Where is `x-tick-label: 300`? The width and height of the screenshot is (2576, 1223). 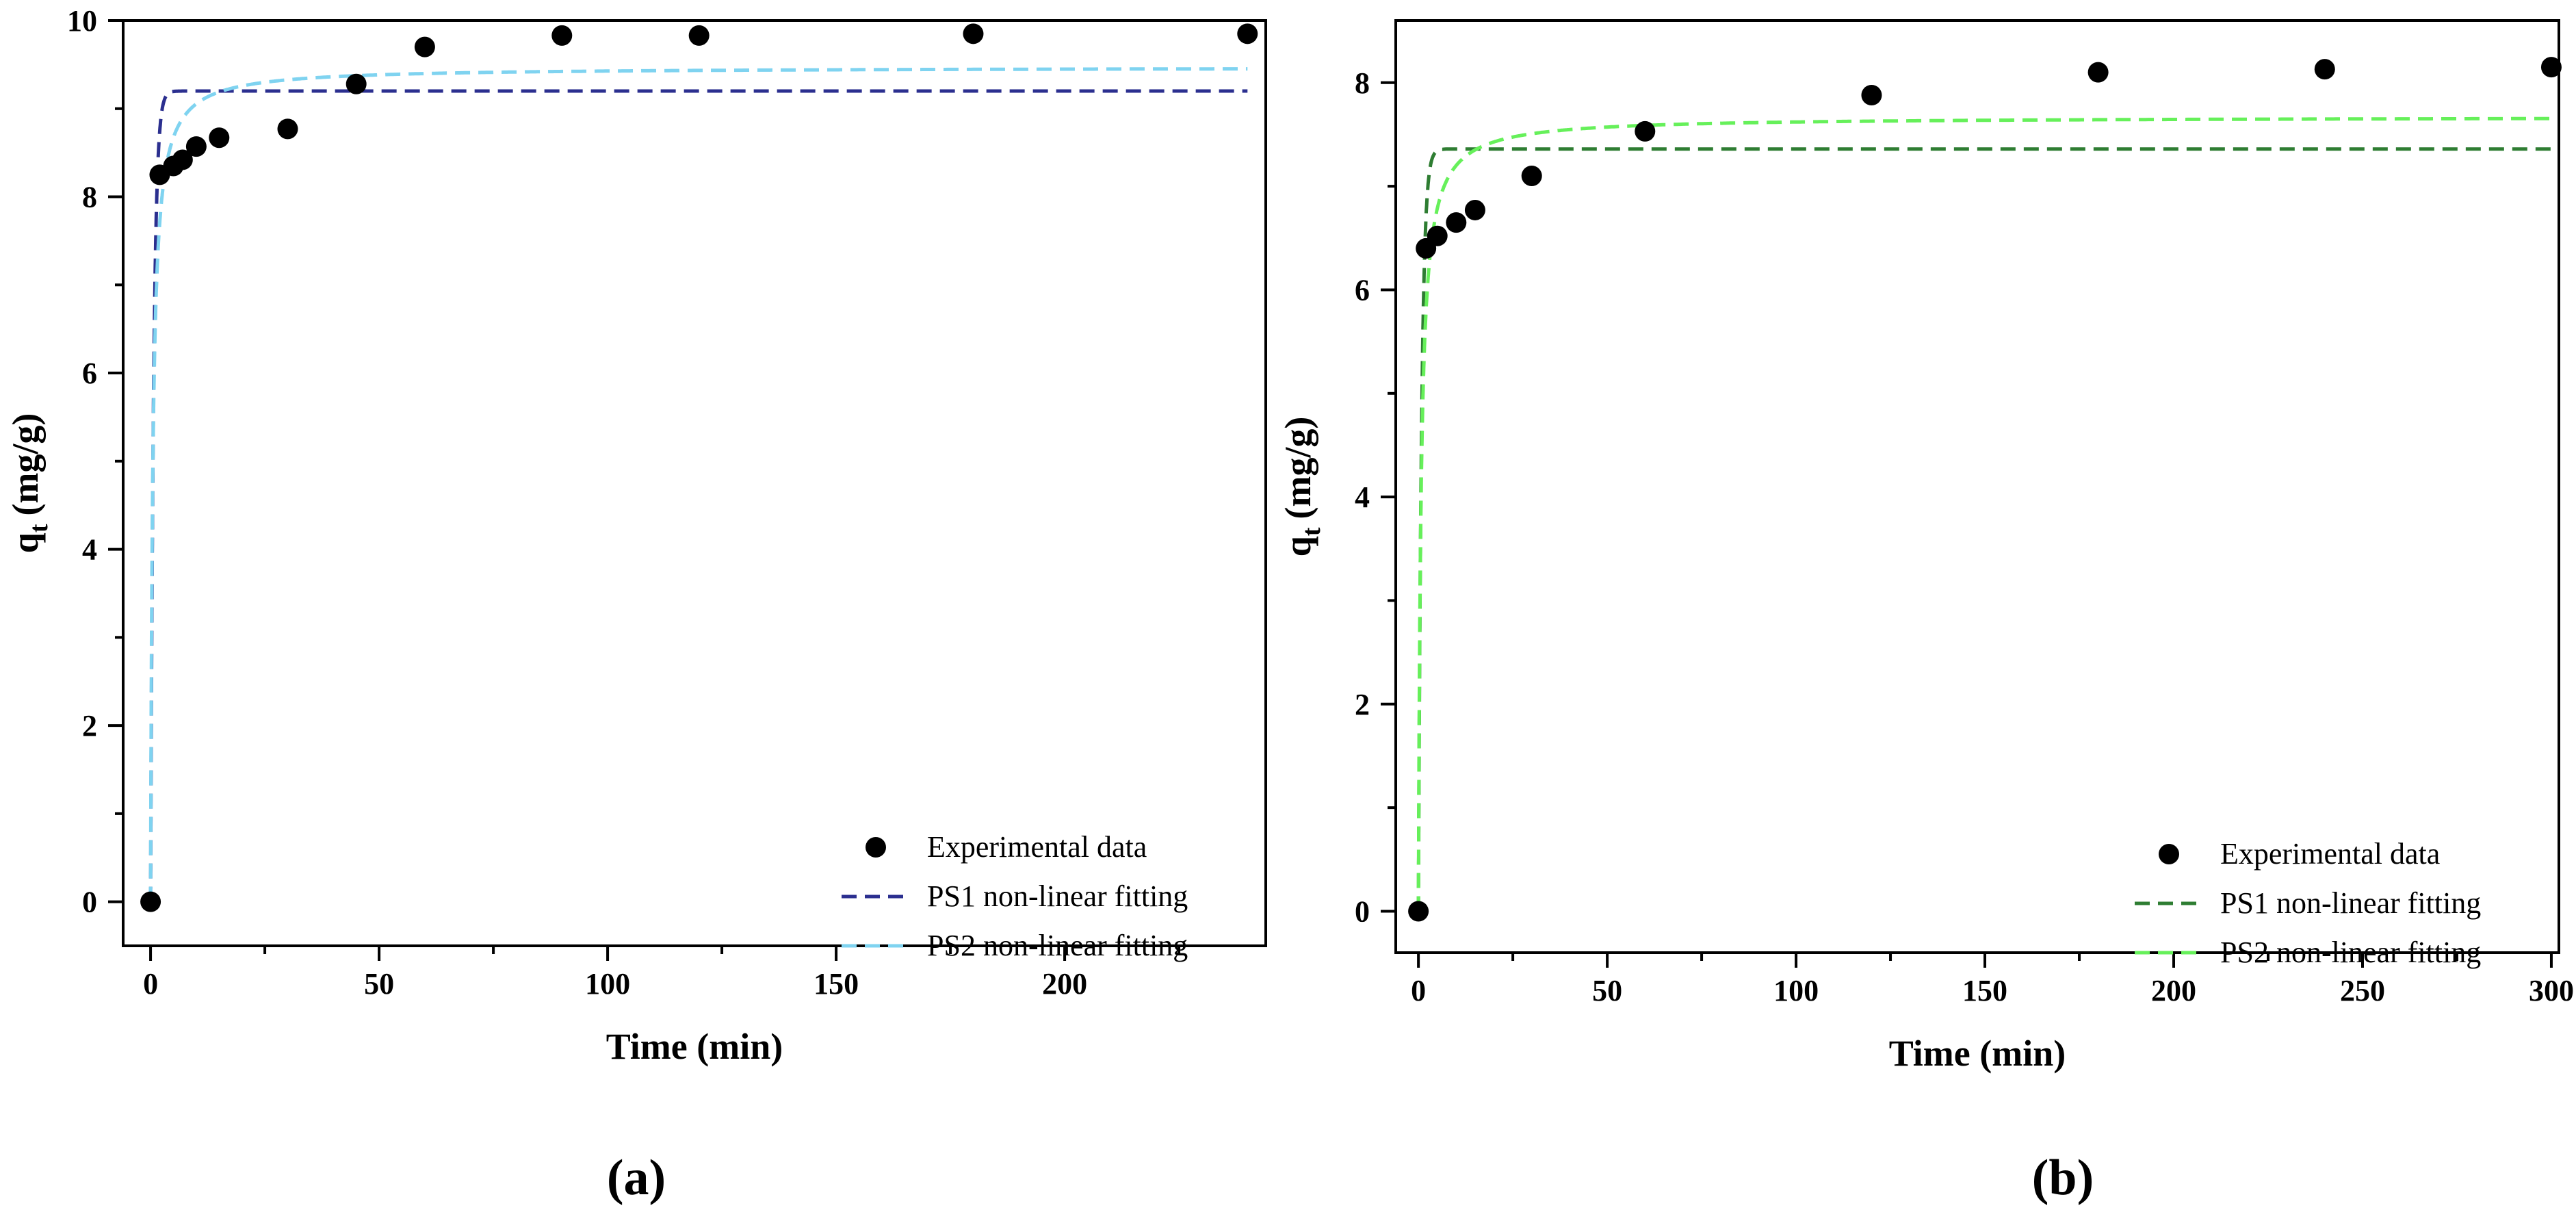 x-tick-label: 300 is located at coordinates (2551, 991).